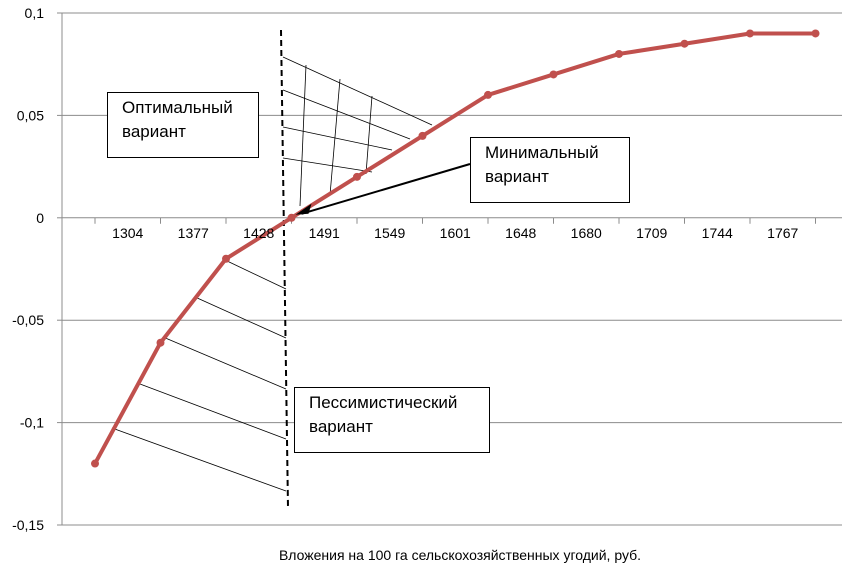 The image size is (860, 583). Describe the element at coordinates (586, 233) in the screenshot. I see `x-tick-label-7: 1680` at that location.